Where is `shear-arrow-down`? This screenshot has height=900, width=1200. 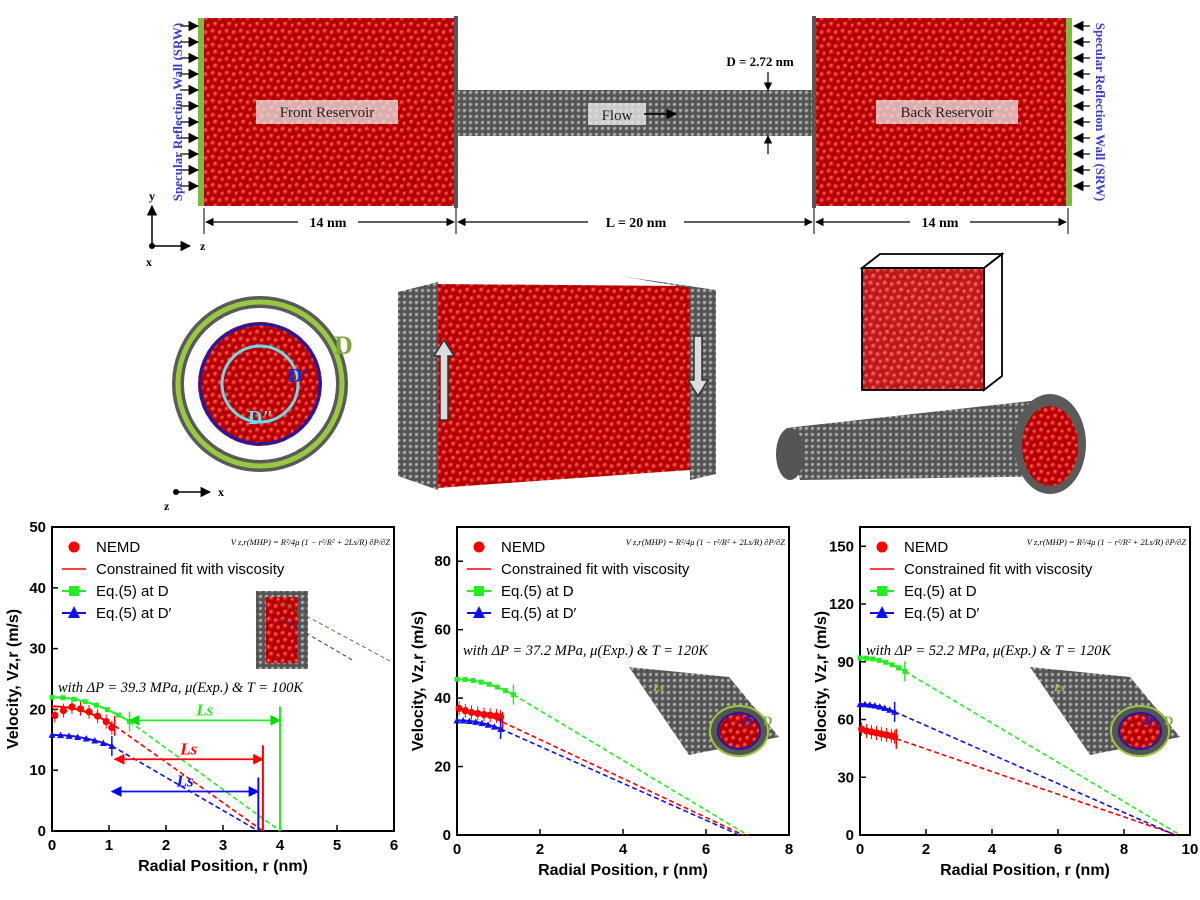 shear-arrow-down is located at coordinates (698, 366).